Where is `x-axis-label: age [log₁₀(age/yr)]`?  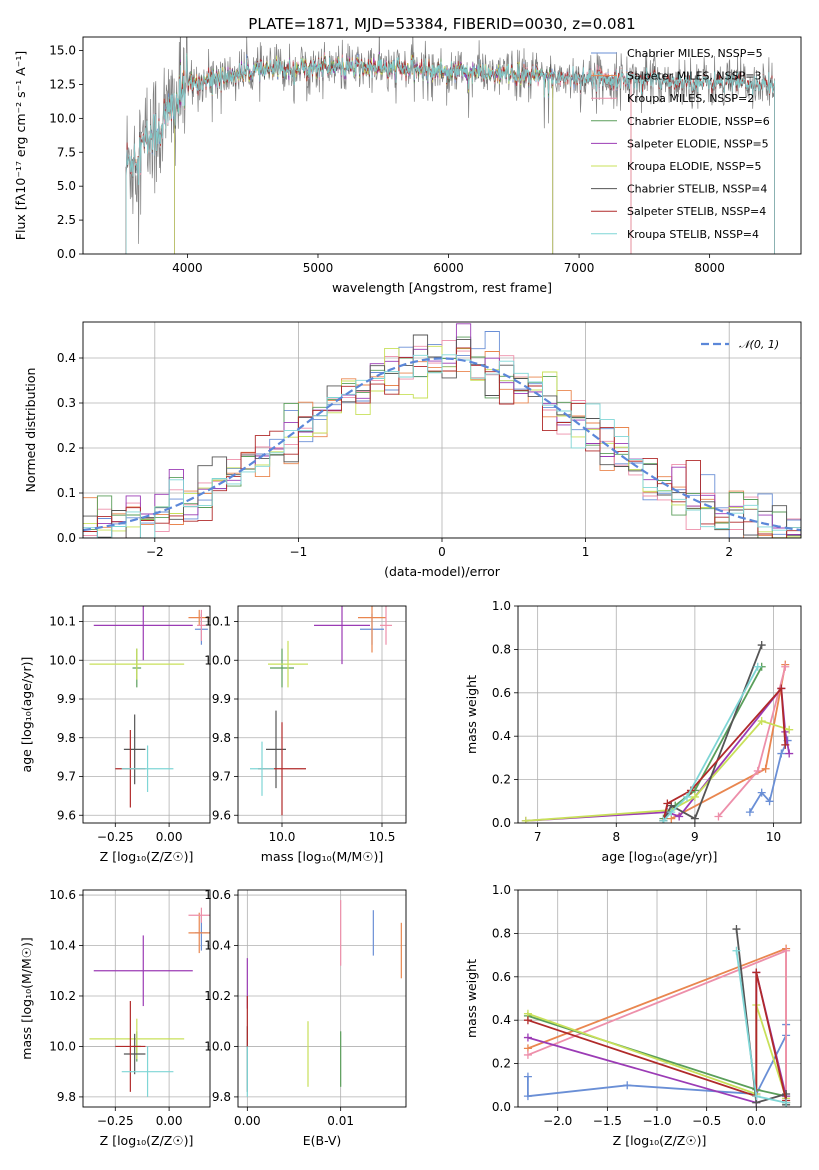 x-axis-label: age [log₁₀(age/yr)] is located at coordinates (660, 856).